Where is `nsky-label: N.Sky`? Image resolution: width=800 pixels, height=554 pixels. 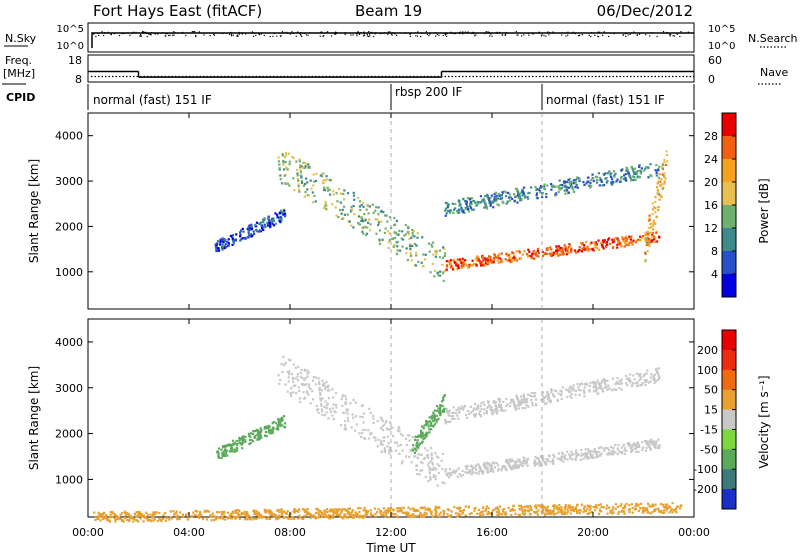
nsky-label: N.Sky is located at coordinates (21, 38).